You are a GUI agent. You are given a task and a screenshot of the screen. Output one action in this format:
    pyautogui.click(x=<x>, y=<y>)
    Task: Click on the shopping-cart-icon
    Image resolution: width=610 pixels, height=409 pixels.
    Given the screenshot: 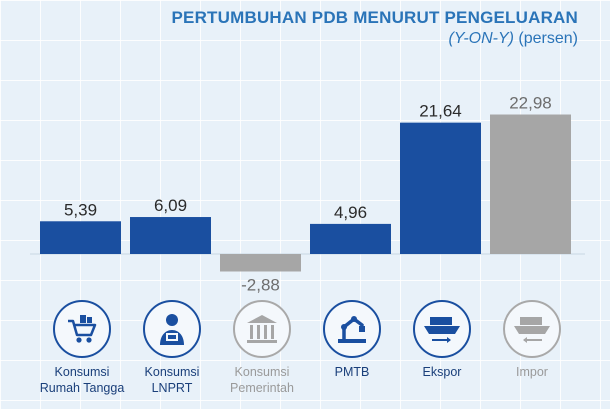 What is the action you would take?
    pyautogui.click(x=82, y=329)
    